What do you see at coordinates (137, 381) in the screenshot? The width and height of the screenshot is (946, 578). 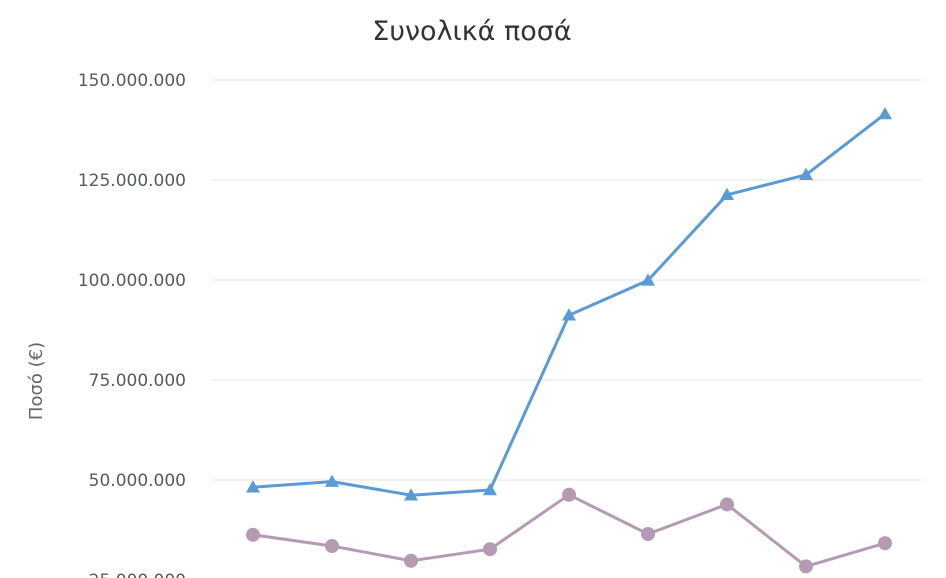 I see `y-tick-label: 75.000.000` at bounding box center [137, 381].